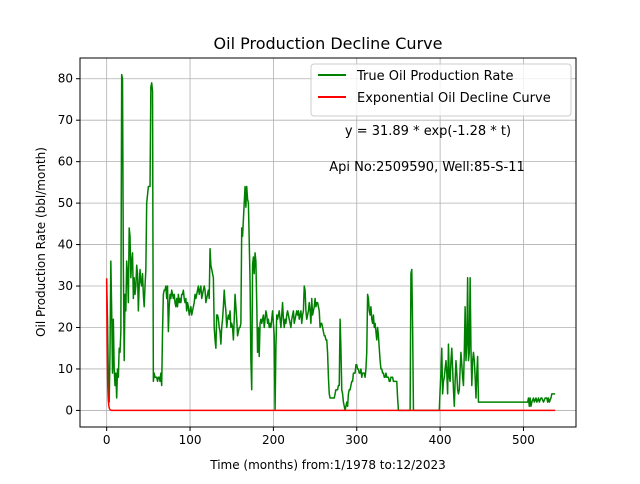 This screenshot has height=484, width=640. What do you see at coordinates (69, 410) in the screenshot?
I see `y-tick-label: 0` at bounding box center [69, 410].